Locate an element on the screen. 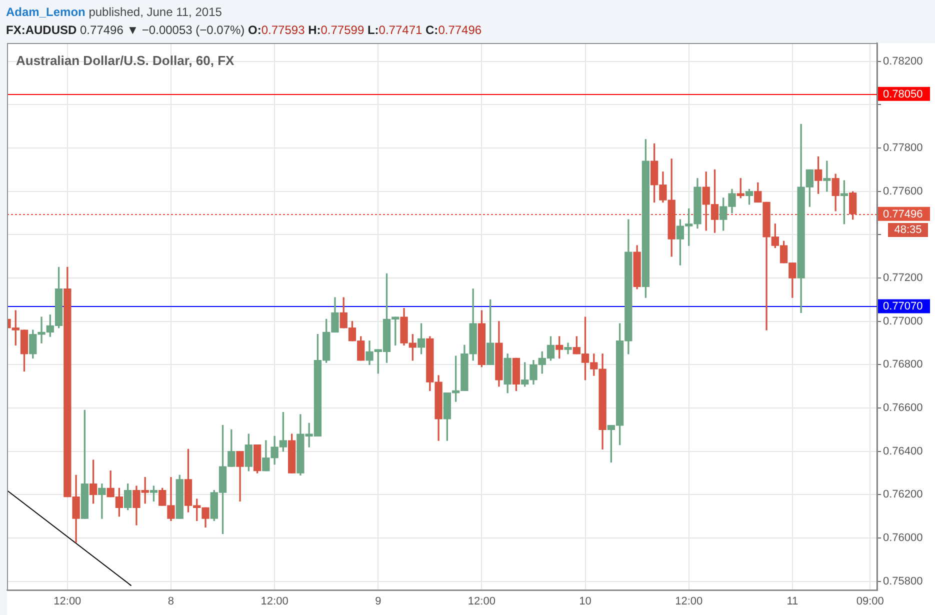  text: Australian Dollar/U.S. Dollar, 60, FX is located at coordinates (125, 60).